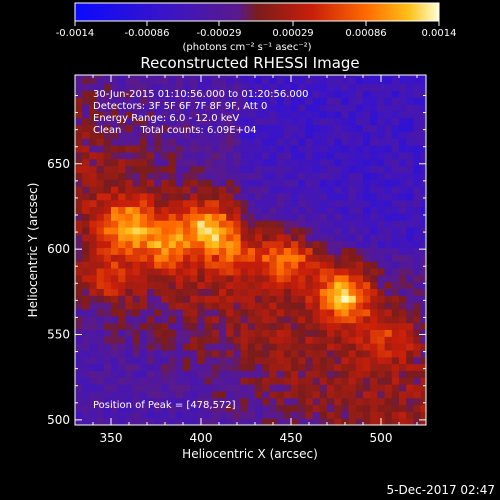 The height and width of the screenshot is (500, 500). What do you see at coordinates (249, 63) in the screenshot?
I see `chart-title: Reconstructed RHESSI Image` at bounding box center [249, 63].